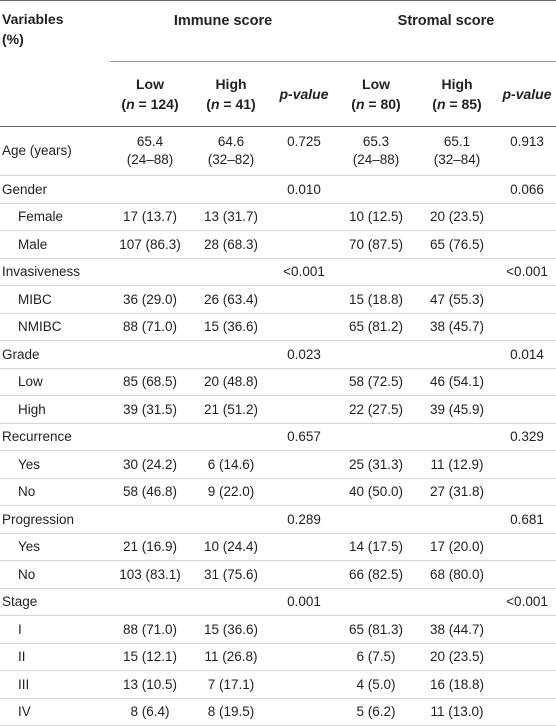 The height and width of the screenshot is (726, 556). What do you see at coordinates (55, 217) in the screenshot?
I see `row-sublabel: Female` at bounding box center [55, 217].